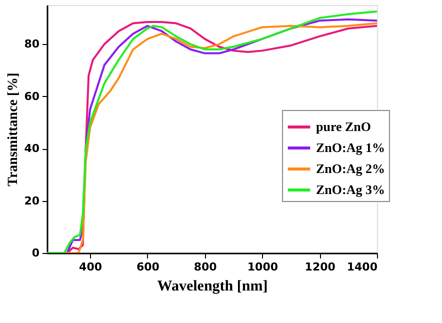 This screenshot has width=442, height=323. I want to click on y-axis-title: Transmittance [%], so click(14, 129).